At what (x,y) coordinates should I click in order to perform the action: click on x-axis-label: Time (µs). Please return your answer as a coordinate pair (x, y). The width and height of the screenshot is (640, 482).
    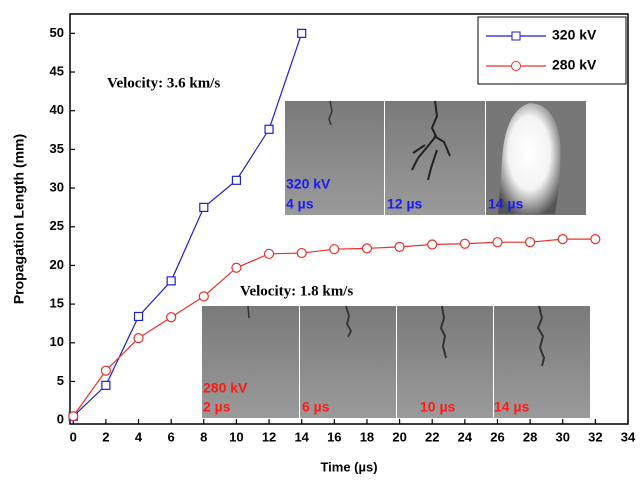
    Looking at the image, I should click on (348, 466).